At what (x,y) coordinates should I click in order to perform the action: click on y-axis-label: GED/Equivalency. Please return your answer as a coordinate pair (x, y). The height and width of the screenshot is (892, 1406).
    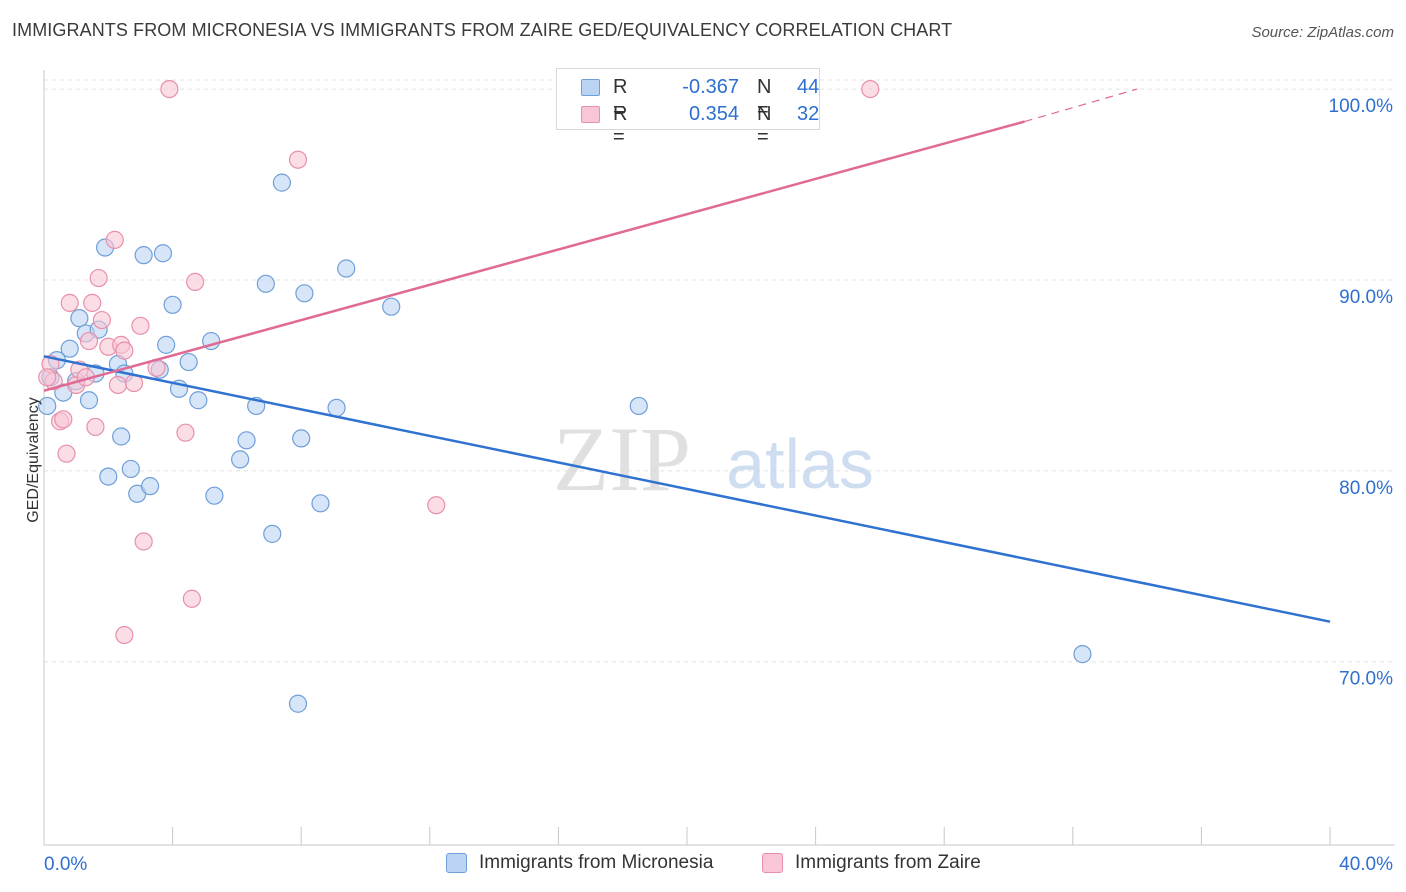
    Looking at the image, I should click on (33, 460).